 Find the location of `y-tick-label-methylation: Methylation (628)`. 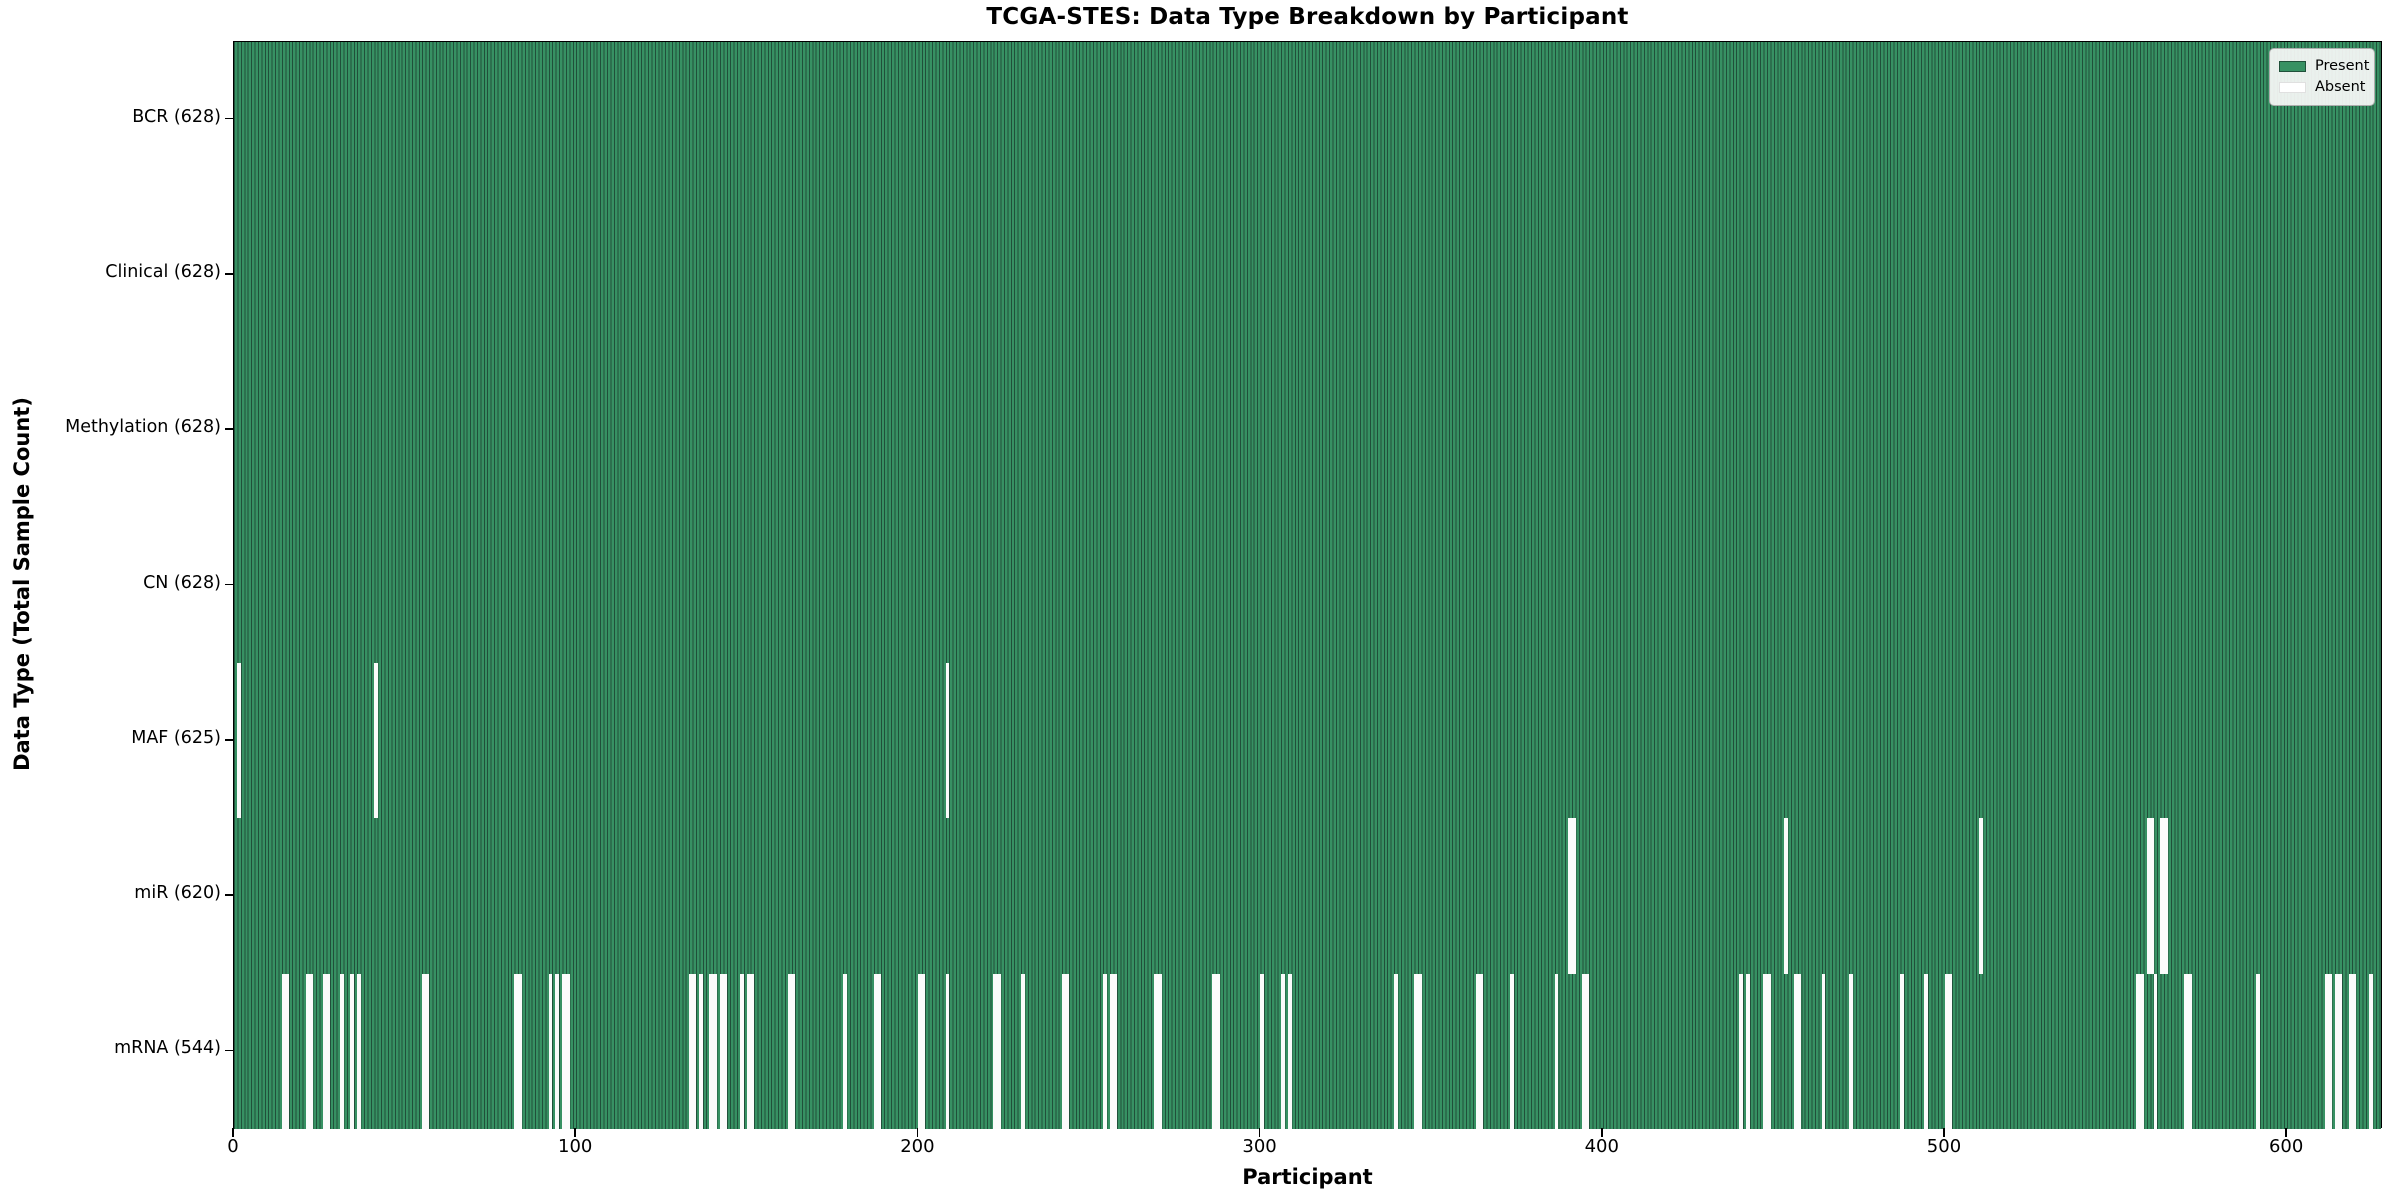

y-tick-label-methylation: Methylation (628) is located at coordinates (143, 427).